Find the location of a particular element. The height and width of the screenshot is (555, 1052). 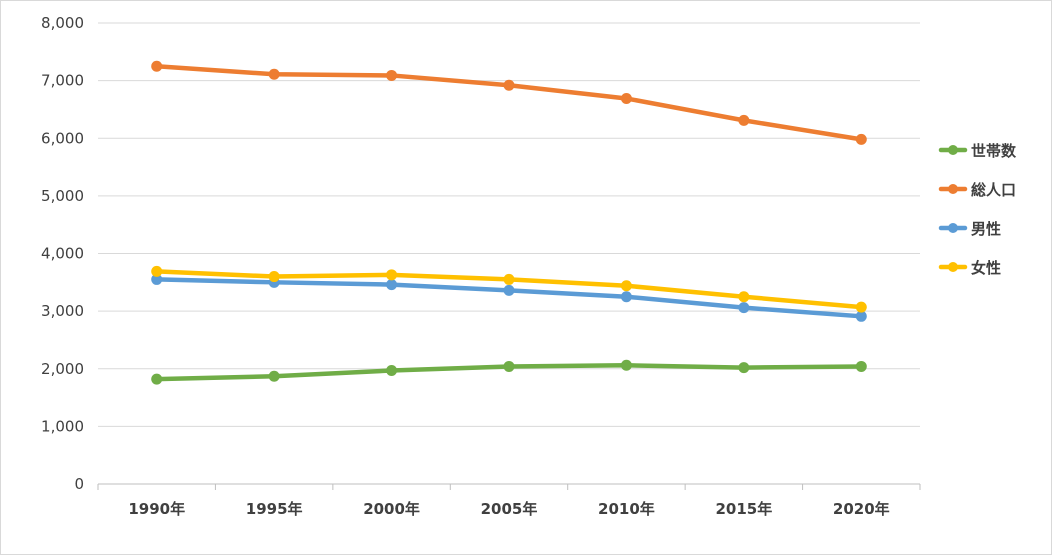

legend-label: 世帯数 is located at coordinates (994, 151).